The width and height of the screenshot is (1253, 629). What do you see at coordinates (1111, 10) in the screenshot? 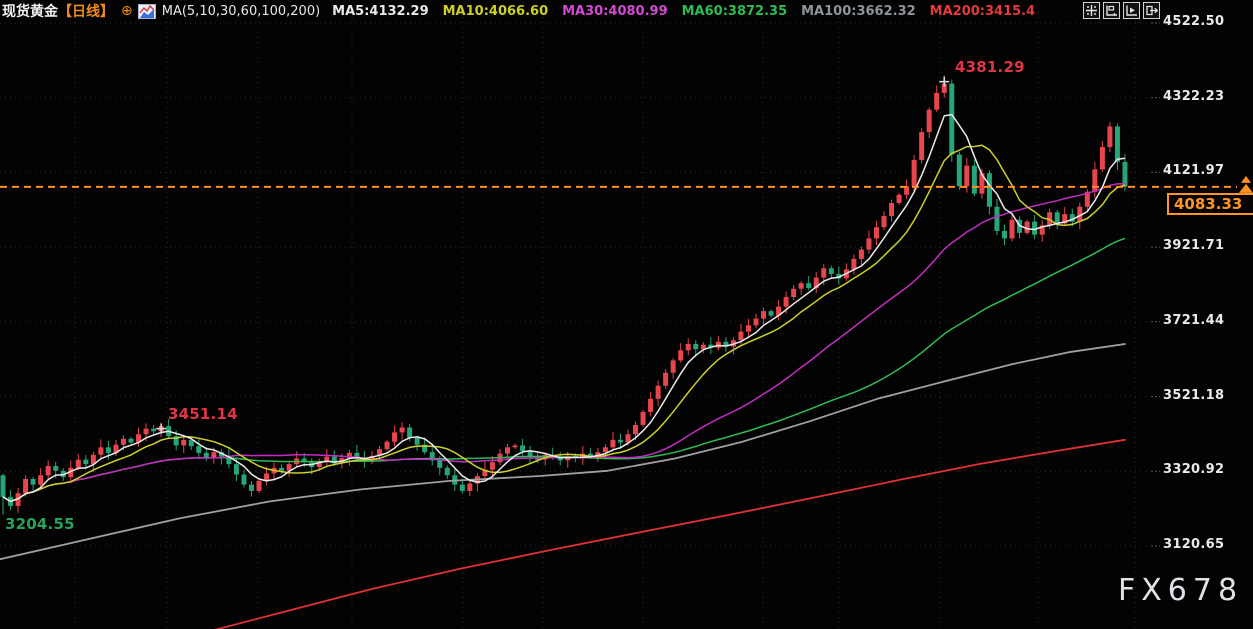
I see `axis-flag-icon` at bounding box center [1111, 10].